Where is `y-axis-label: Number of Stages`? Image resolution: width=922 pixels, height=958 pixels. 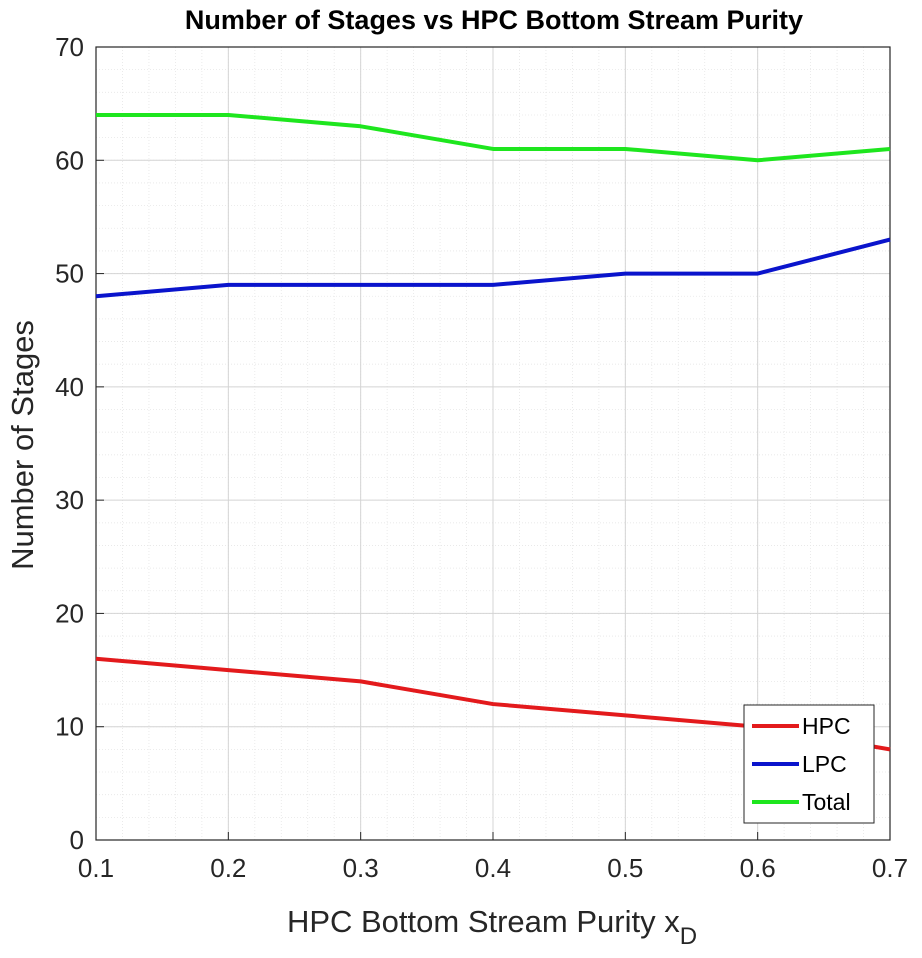
y-axis-label: Number of Stages is located at coordinates (22, 445).